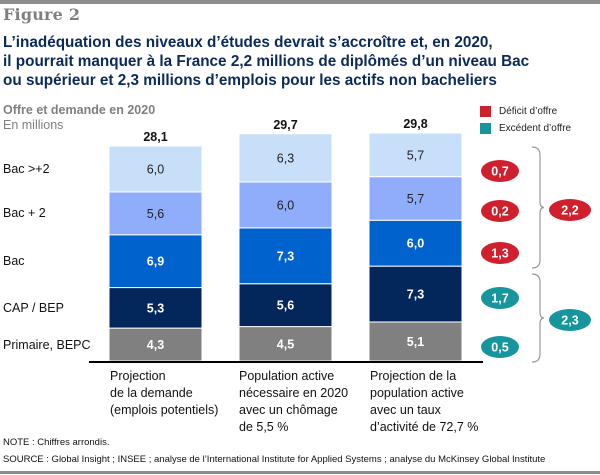 The width and height of the screenshot is (600, 475). I want to click on legend-label: Excédent d’offre, so click(535, 128).